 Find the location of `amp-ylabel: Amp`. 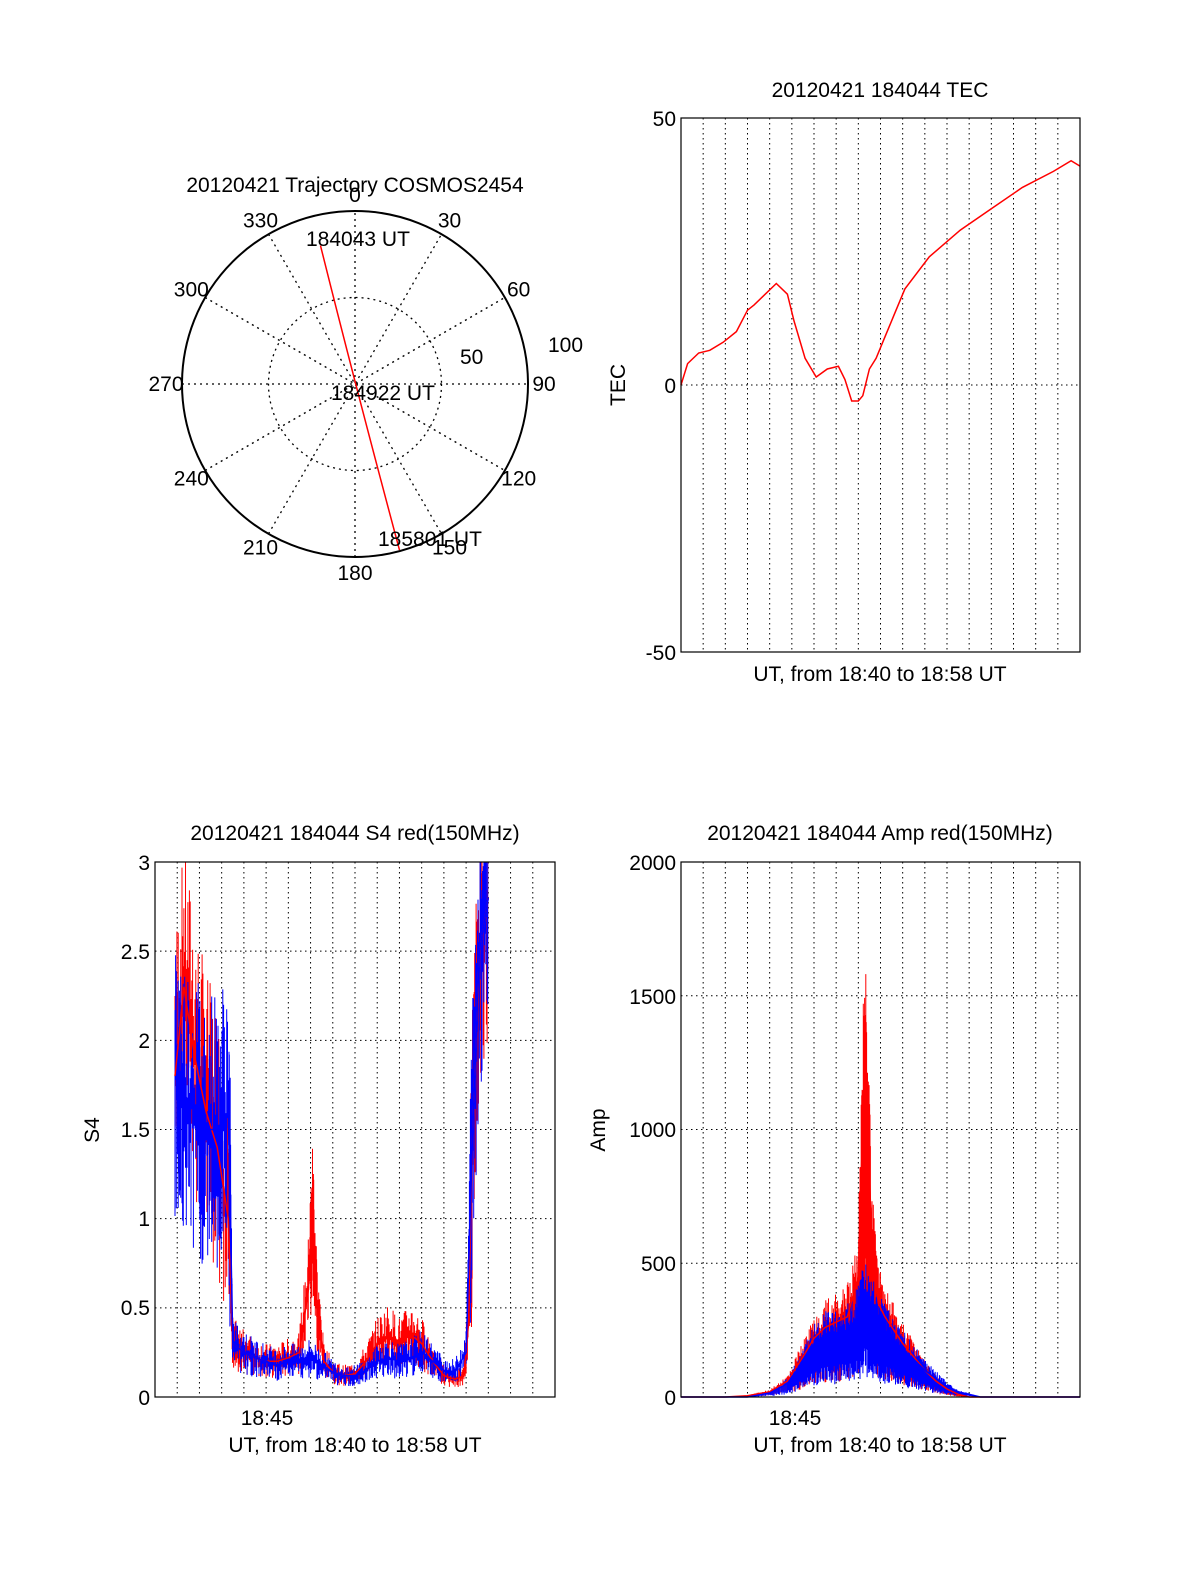

amp-ylabel: Amp is located at coordinates (598, 1129).